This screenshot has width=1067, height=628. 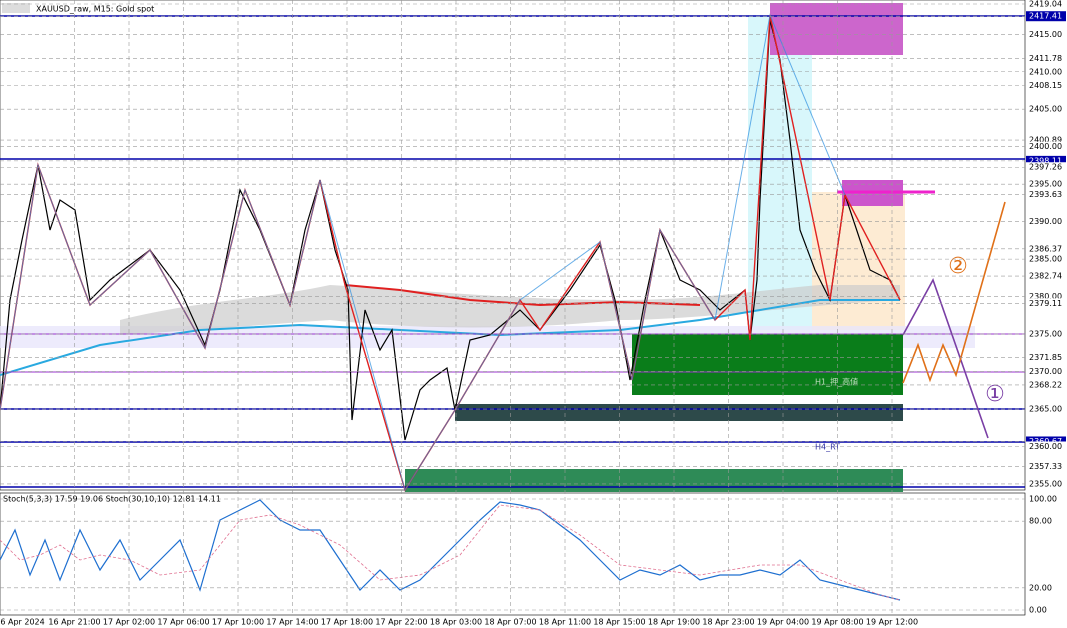 I want to click on y-tick-label: 2365.00, so click(x=1045, y=409).